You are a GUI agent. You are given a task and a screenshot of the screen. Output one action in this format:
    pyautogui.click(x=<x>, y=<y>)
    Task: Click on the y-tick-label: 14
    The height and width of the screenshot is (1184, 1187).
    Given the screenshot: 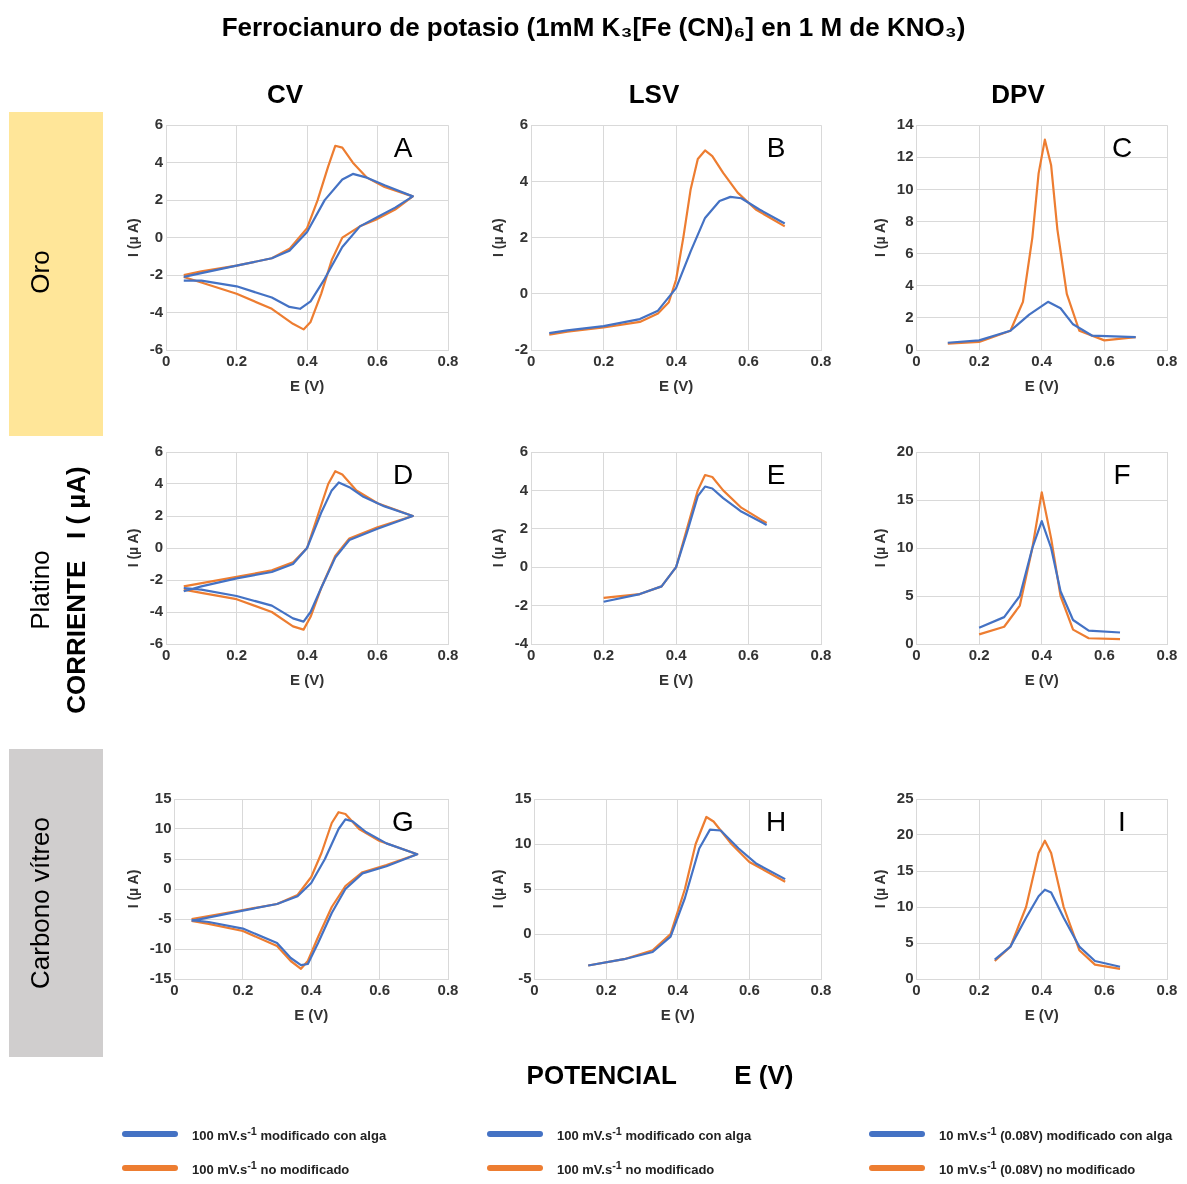 What is the action you would take?
    pyautogui.click(x=905, y=124)
    